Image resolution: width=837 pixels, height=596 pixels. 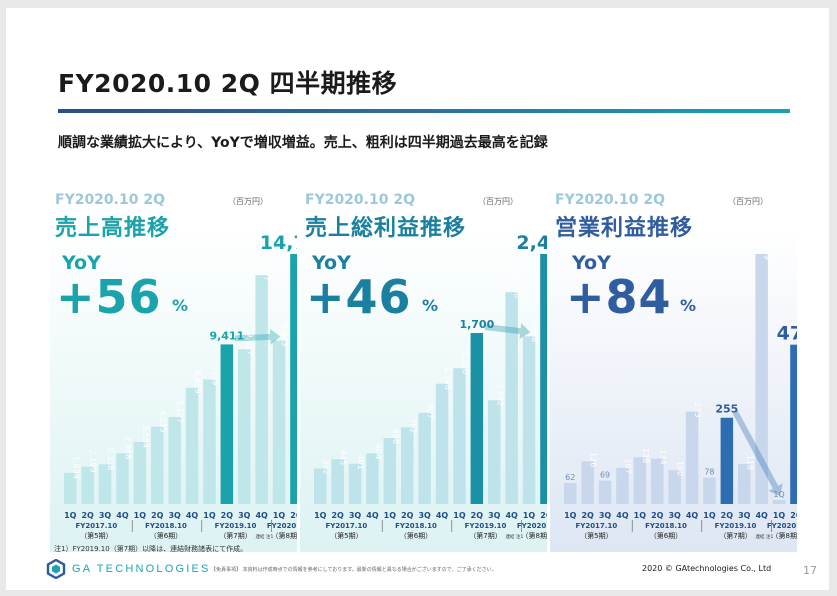 I want to click on bar-value-label: 401, so click(x=360, y=461).